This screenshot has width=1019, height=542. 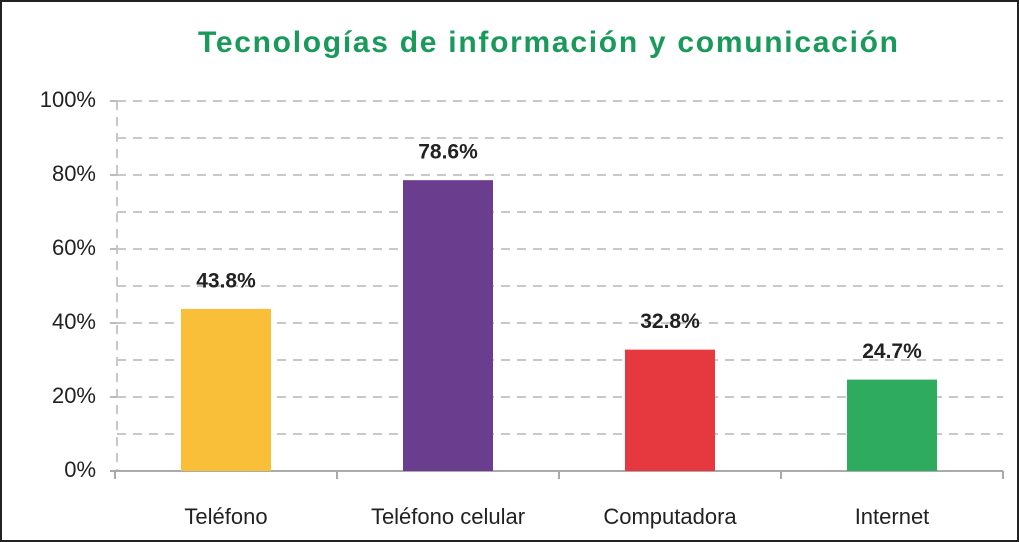 I want to click on y-tick-label: 20%, so click(x=74, y=395).